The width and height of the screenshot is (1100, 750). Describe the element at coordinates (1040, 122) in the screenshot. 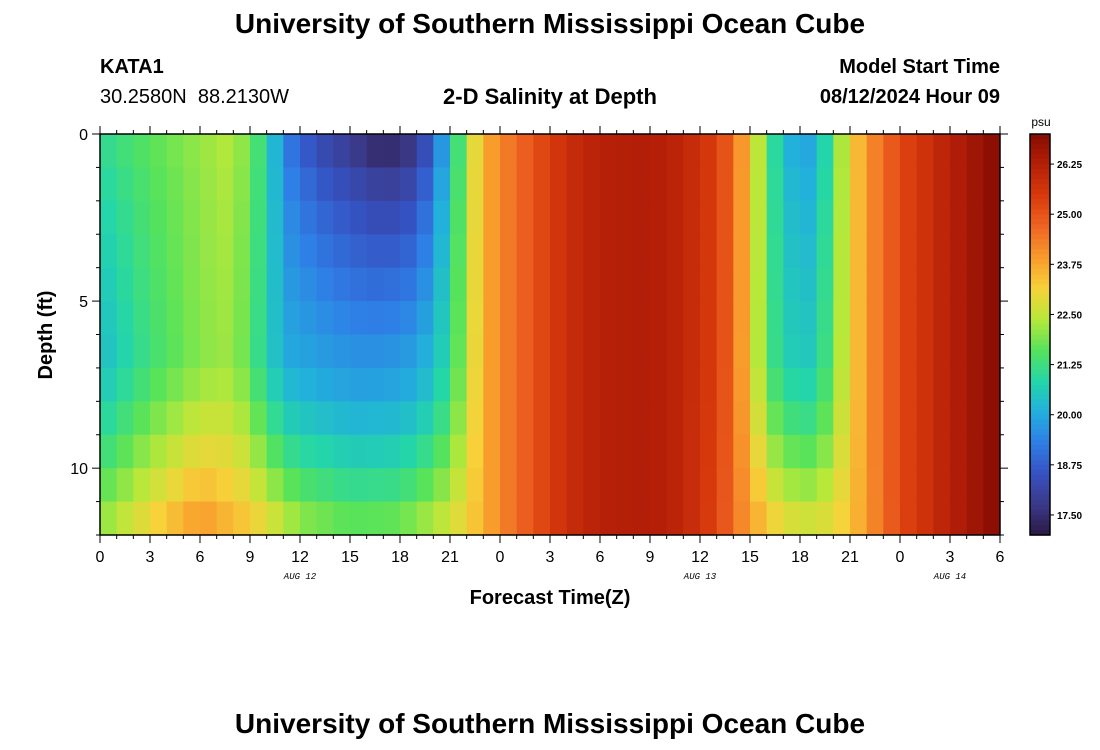

I see `colorbar-unit: psu` at that location.